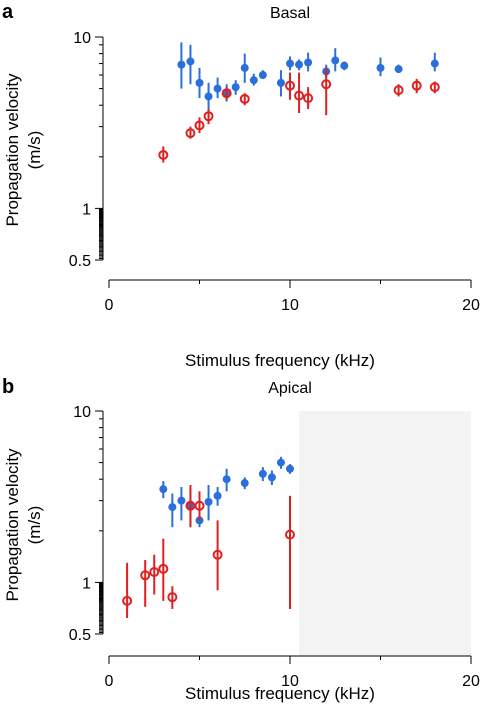 Image resolution: width=485 pixels, height=715 pixels. What do you see at coordinates (8, 387) in the screenshot?
I see `panel-letter: b` at bounding box center [8, 387].